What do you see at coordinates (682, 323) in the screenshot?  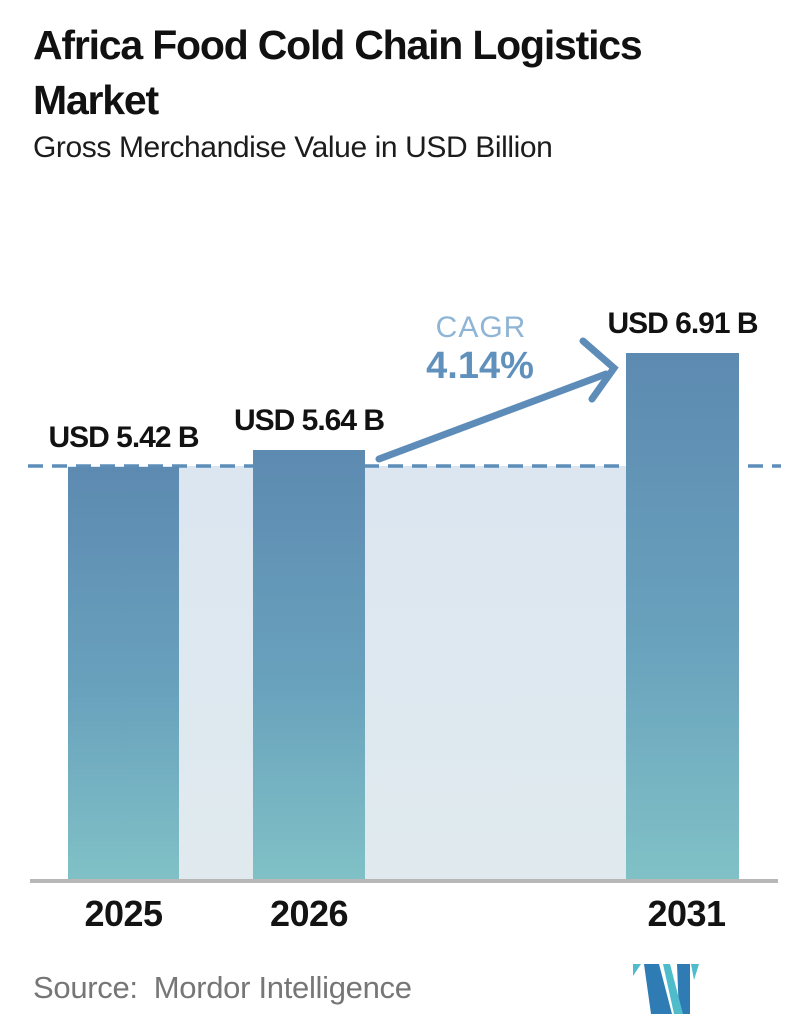 I see `value-label-2031: USD 6.91 B` at bounding box center [682, 323].